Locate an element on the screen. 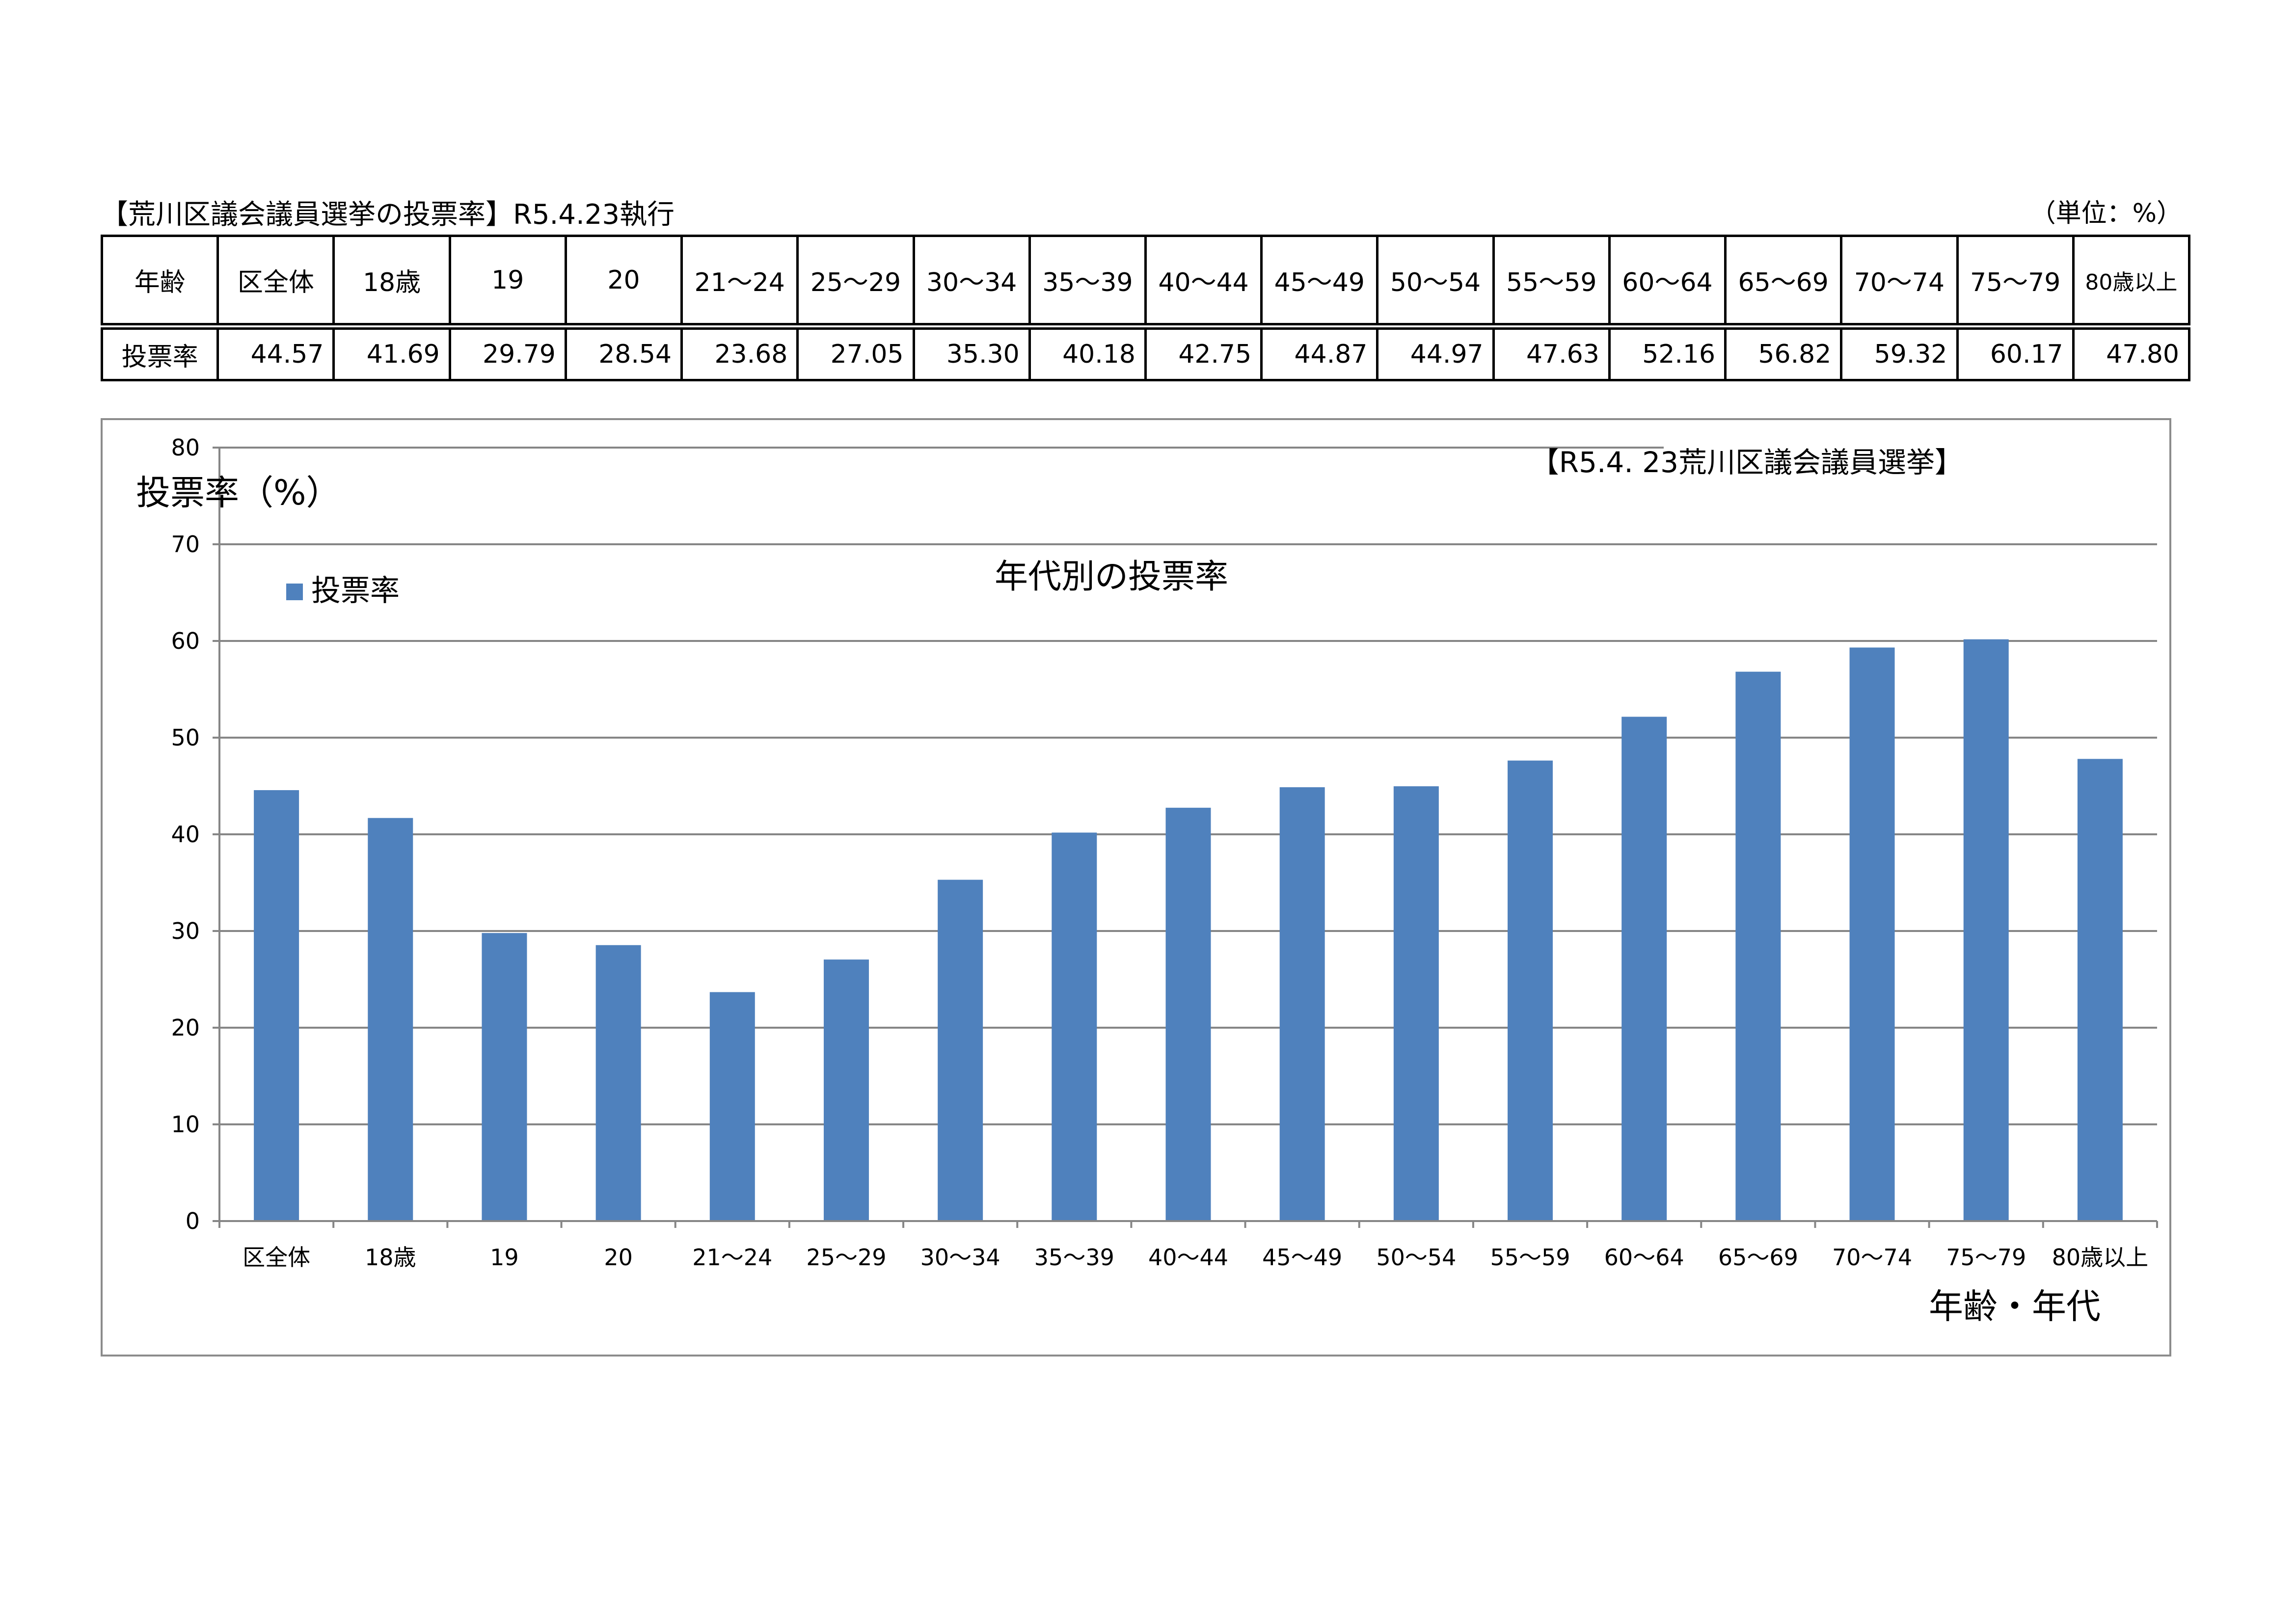 This screenshot has width=2296, height=1623. y-tick-label: 50 is located at coordinates (185, 737).